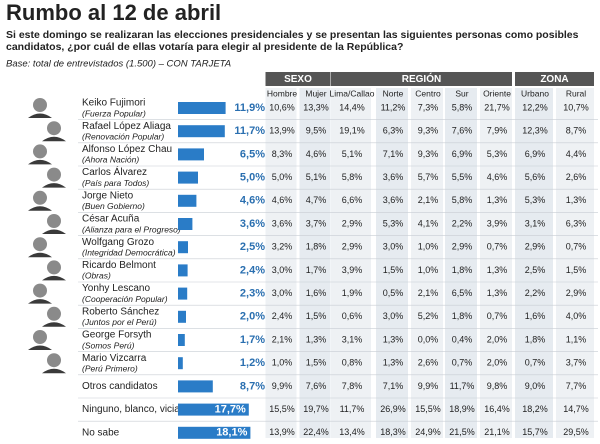 The image size is (600, 444). Describe the element at coordinates (576, 316) in the screenshot. I see `cell: 4,0%` at that location.